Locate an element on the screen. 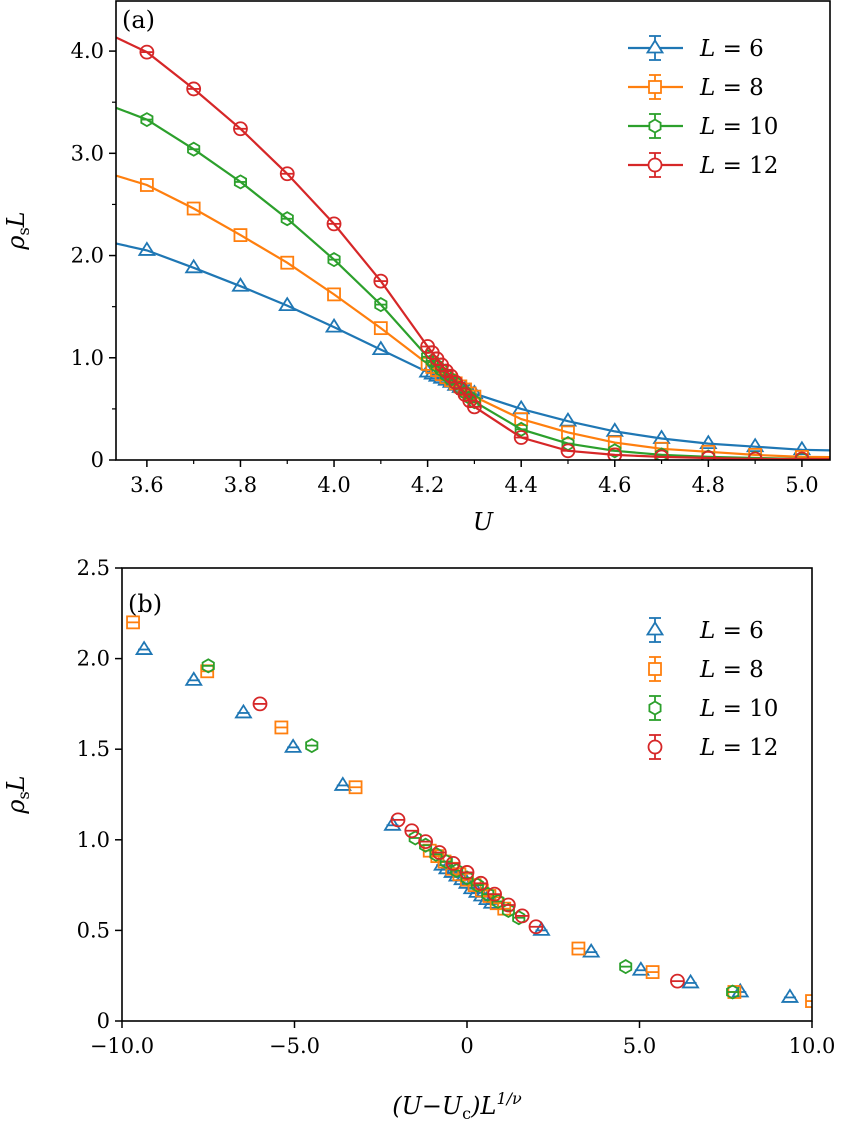  y-tick-label: 3.0 is located at coordinates (87, 153).